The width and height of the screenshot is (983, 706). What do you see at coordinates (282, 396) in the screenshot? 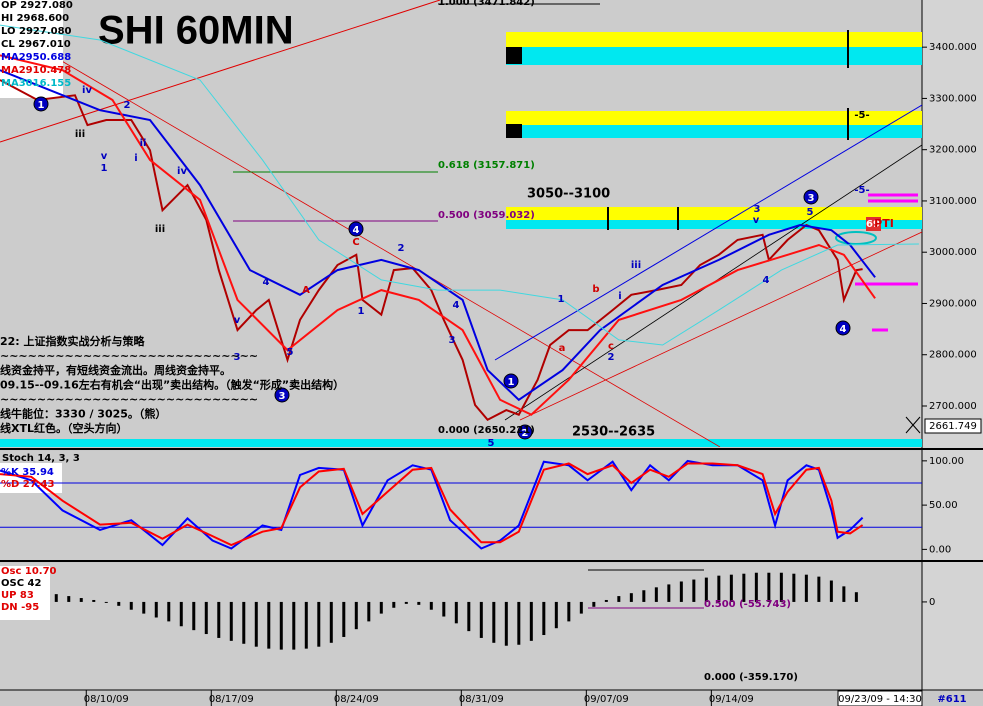
I see `wave-mark-label: 3` at bounding box center [282, 396].